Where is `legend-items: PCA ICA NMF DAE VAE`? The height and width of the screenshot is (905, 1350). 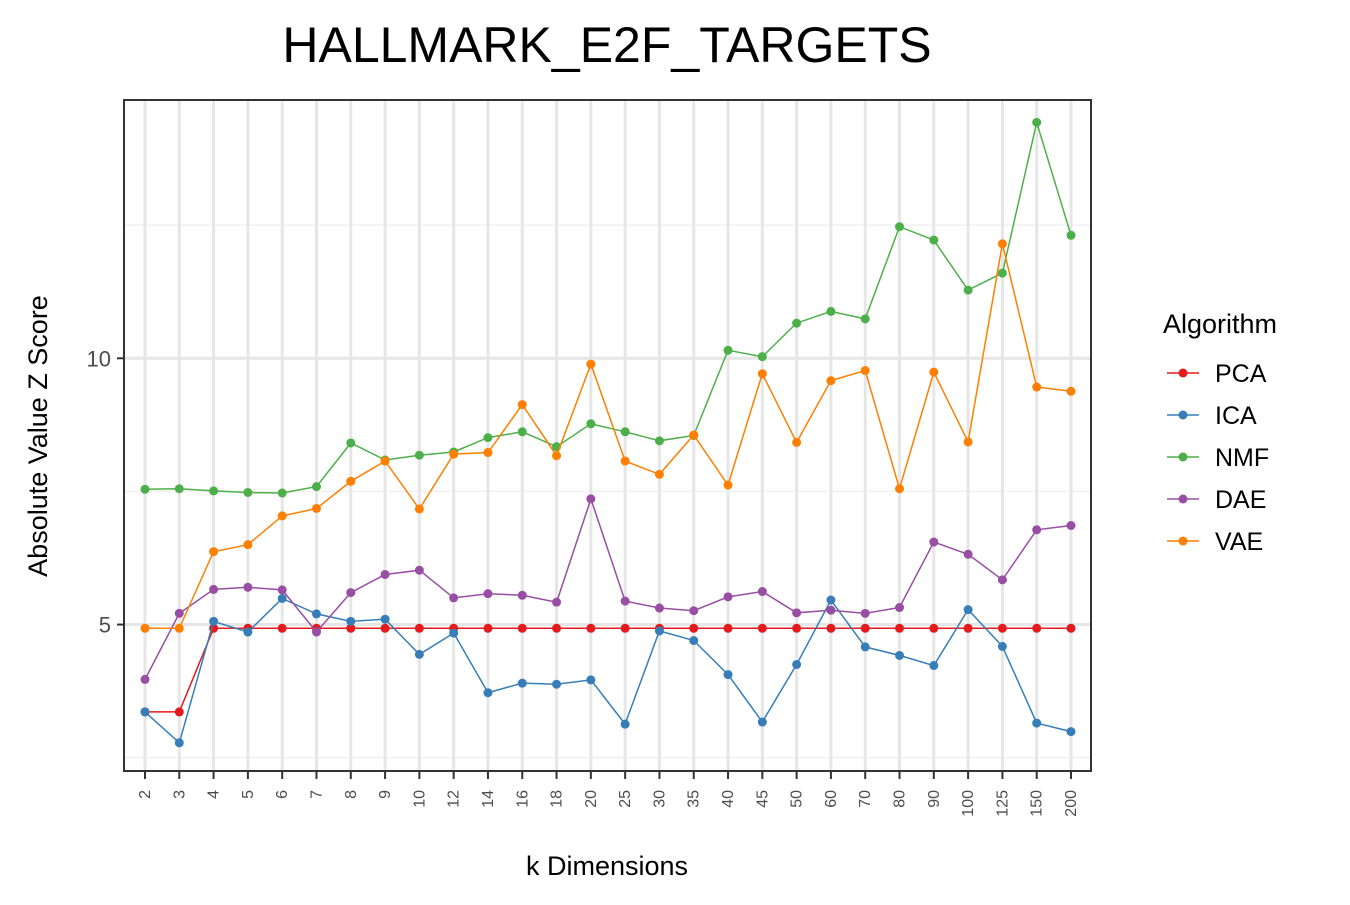 legend-items: PCA ICA NMF DAE VAE is located at coordinates (1218, 458).